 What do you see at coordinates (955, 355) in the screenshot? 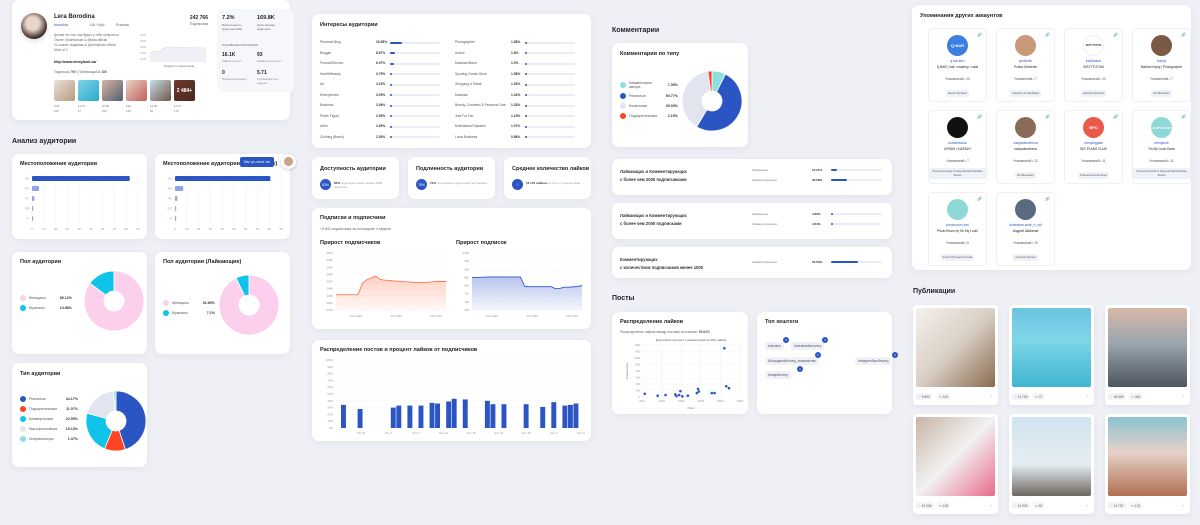
I see `publication-card: ♡ 5 690 ▭ 100 ⌄` at bounding box center [955, 355].